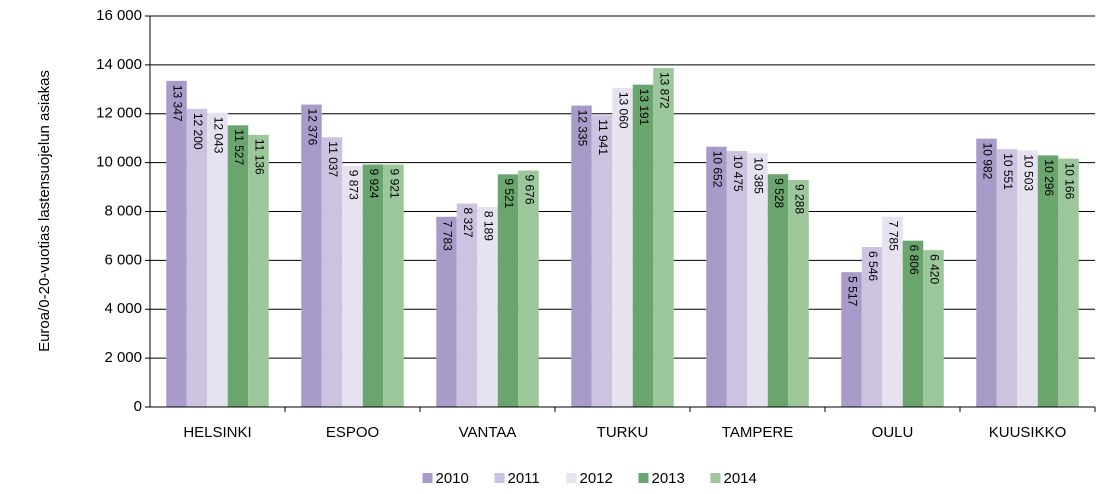  What do you see at coordinates (312, 127) in the screenshot?
I see `value-label: 12 376` at bounding box center [312, 127].